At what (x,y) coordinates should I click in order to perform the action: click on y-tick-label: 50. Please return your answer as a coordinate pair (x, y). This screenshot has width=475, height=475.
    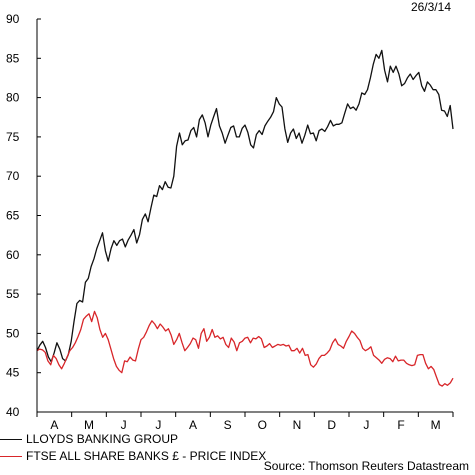
    Looking at the image, I should click on (13, 333).